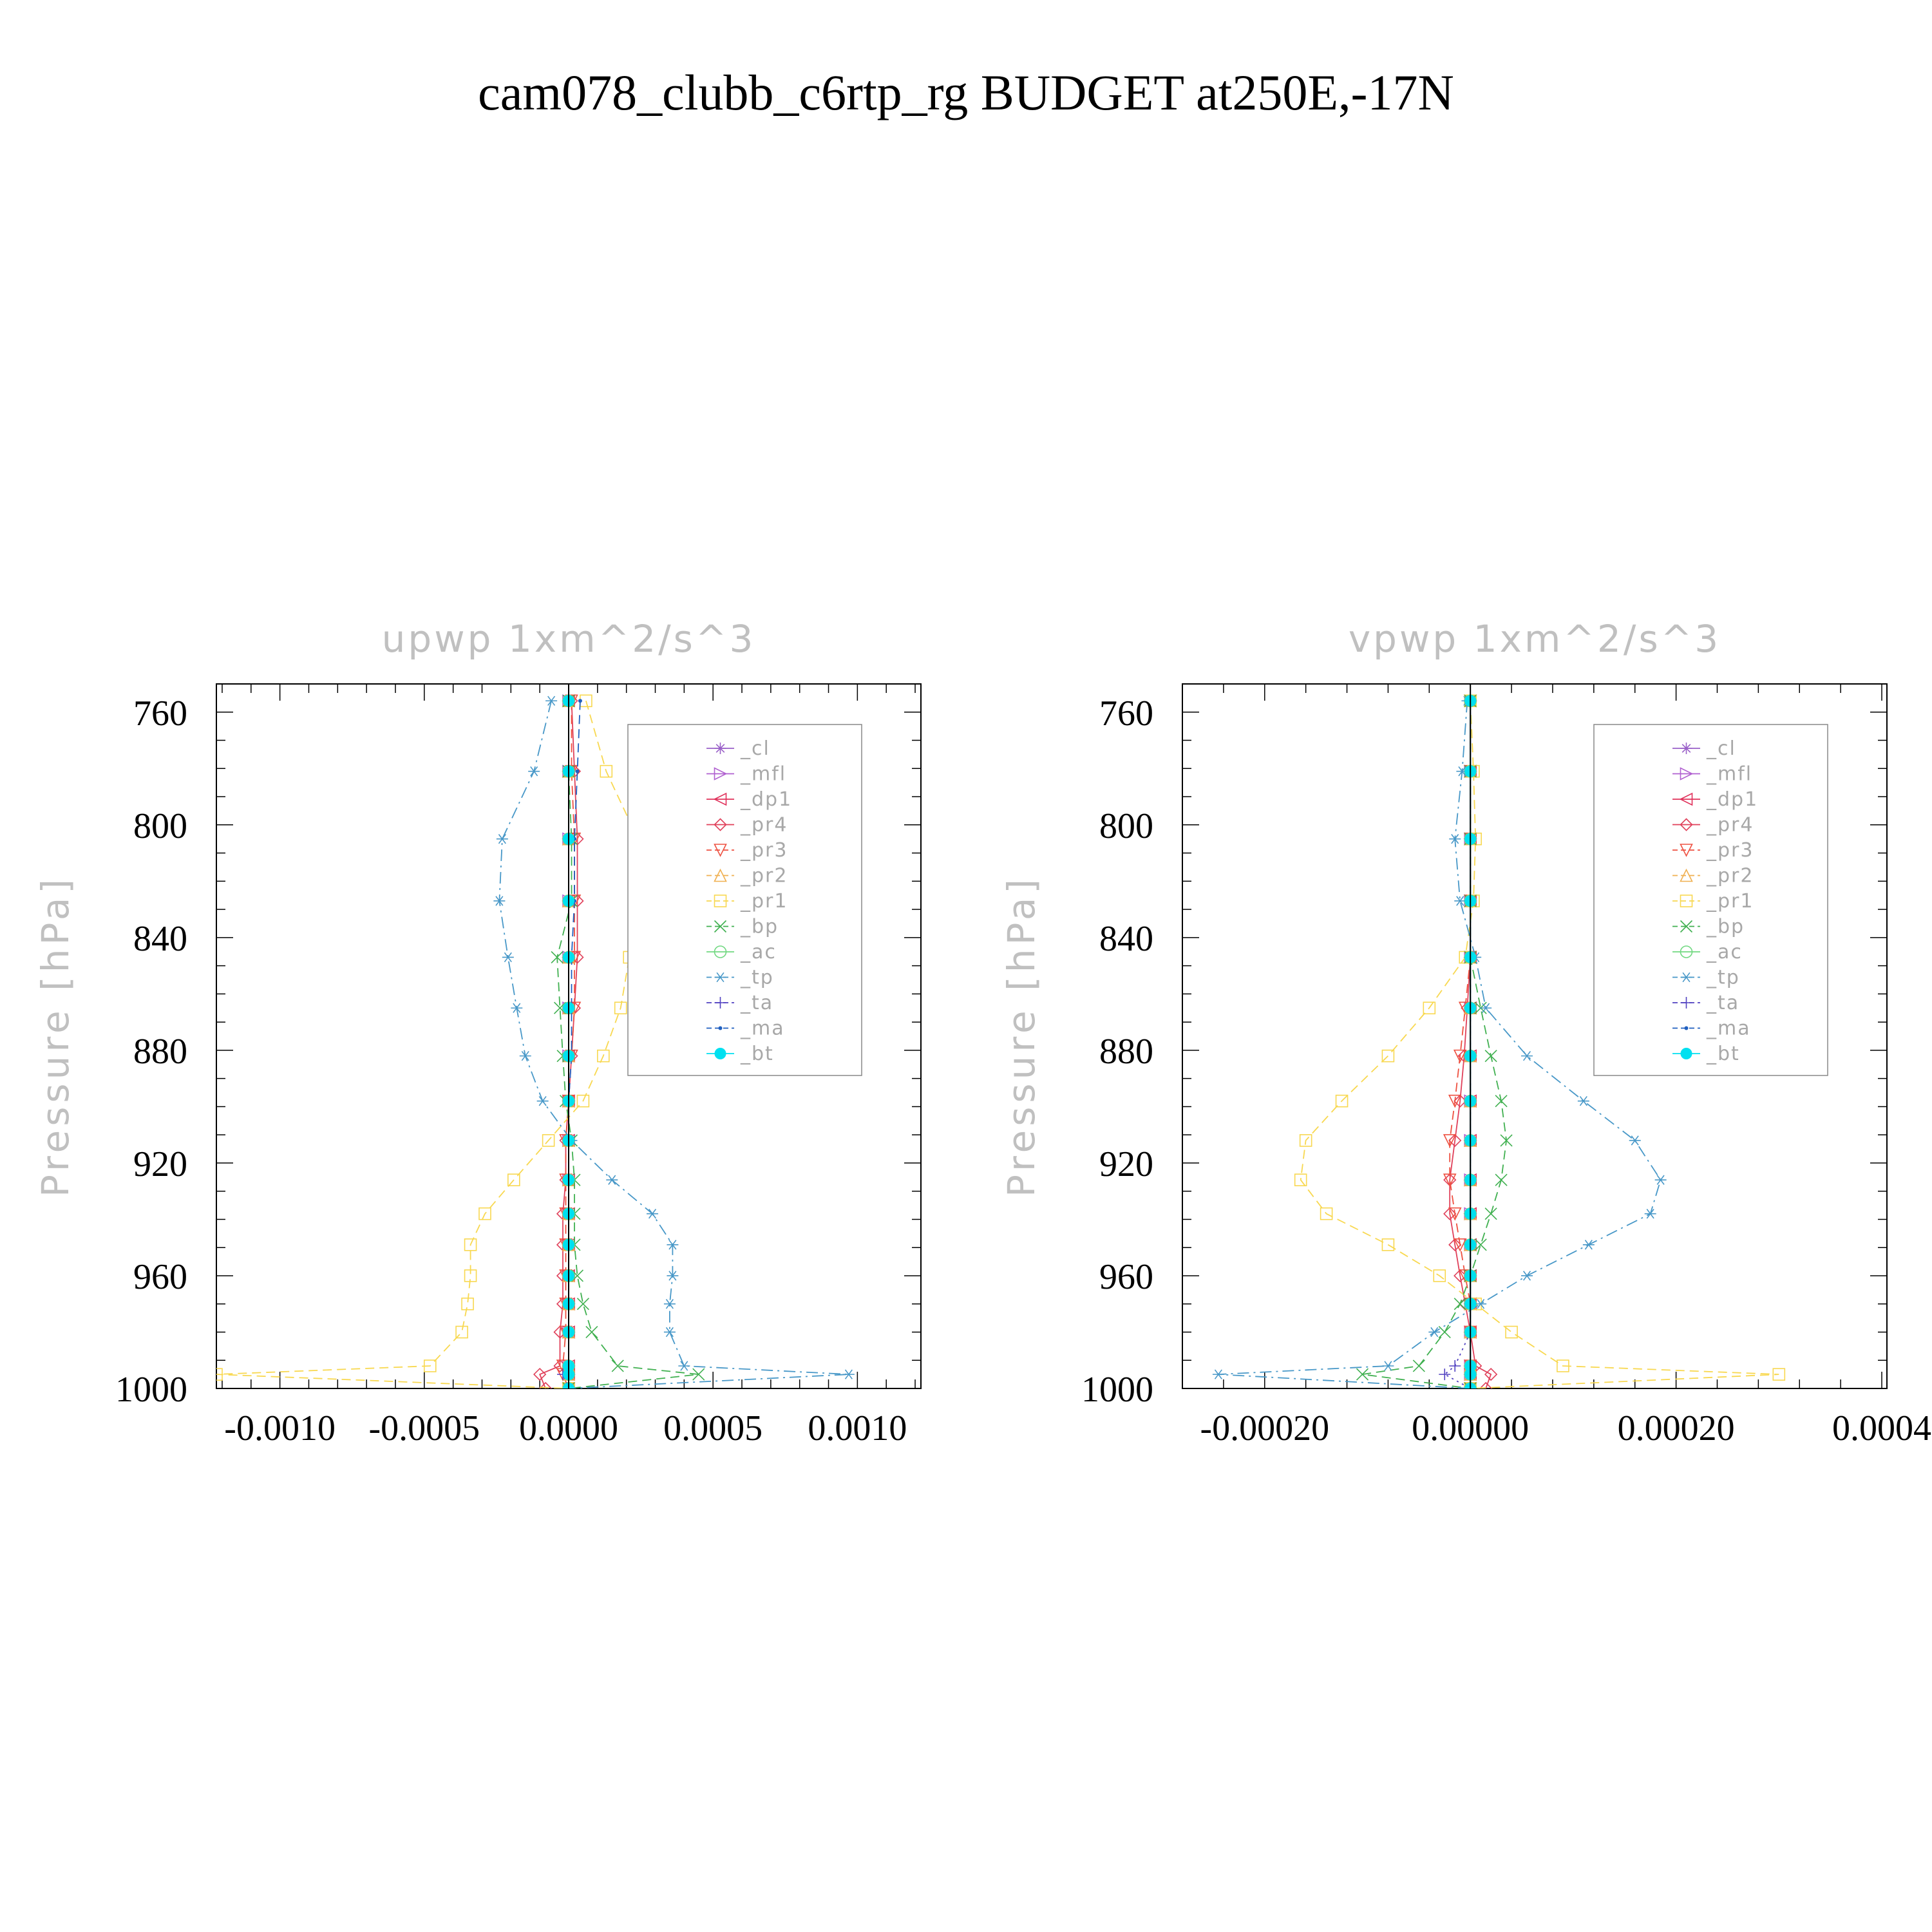  What do you see at coordinates (1882, 1428) in the screenshot?
I see `x-tick-label: 0.0004` at bounding box center [1882, 1428].